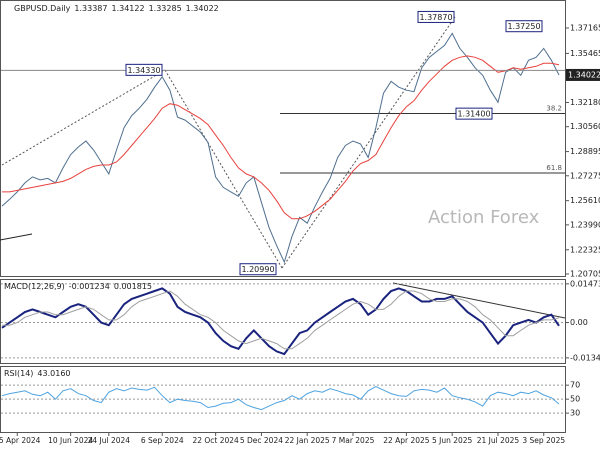  What do you see at coordinates (585, 283) in the screenshot?
I see `y-tick-label: 0.014734` at bounding box center [585, 283].